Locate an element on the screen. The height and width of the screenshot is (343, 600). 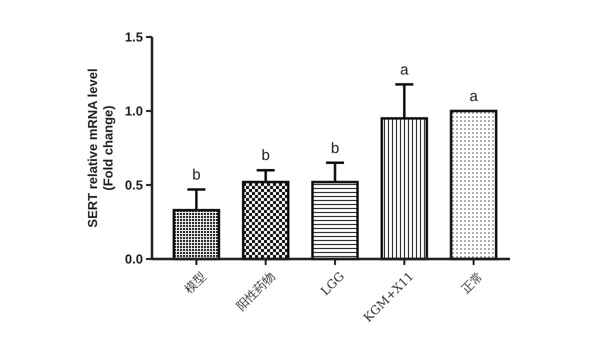
y-tick-label: 1.5 is located at coordinates (133, 37).